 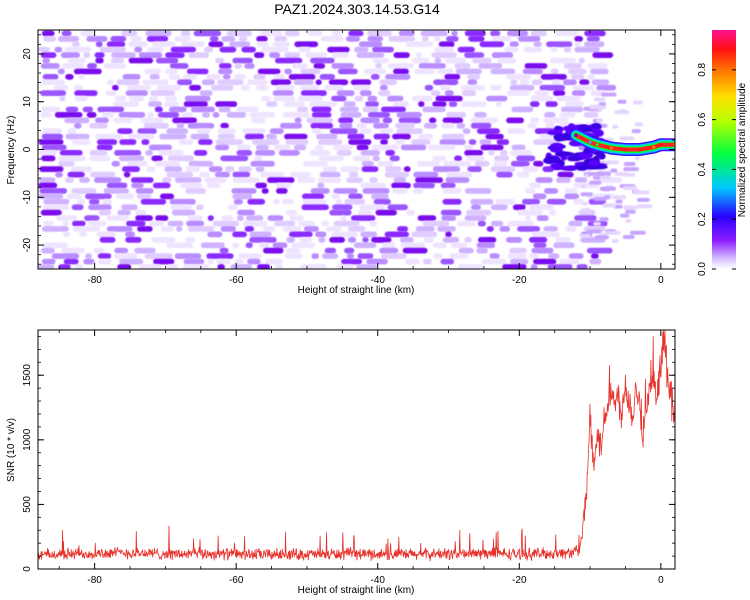 What do you see at coordinates (661, 145) in the screenshot?
I see `heatmap-ridge-point` at bounding box center [661, 145].